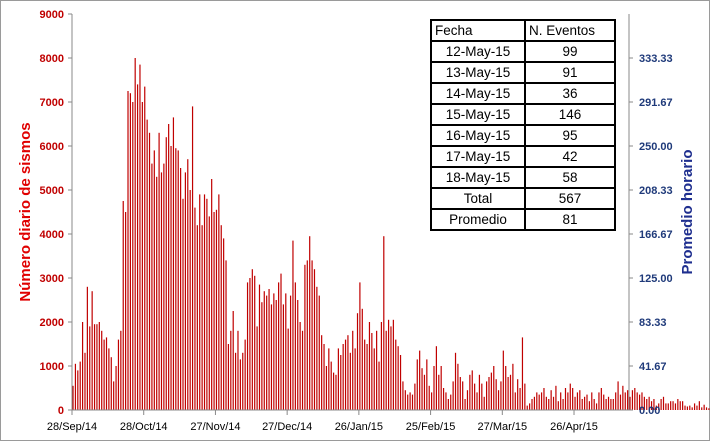  Describe the element at coordinates (570, 51) in the screenshot. I see `cell-events: 99` at that location.